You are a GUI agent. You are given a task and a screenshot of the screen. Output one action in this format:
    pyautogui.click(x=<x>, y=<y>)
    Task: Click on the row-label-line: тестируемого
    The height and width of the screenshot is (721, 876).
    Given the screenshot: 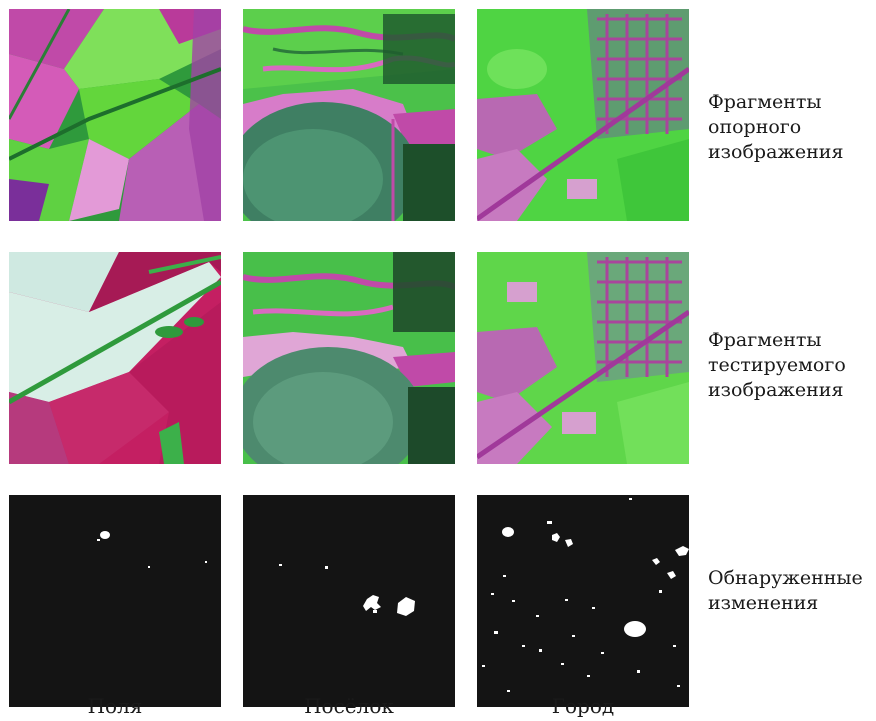 What is the action you would take?
    pyautogui.click(x=777, y=365)
    